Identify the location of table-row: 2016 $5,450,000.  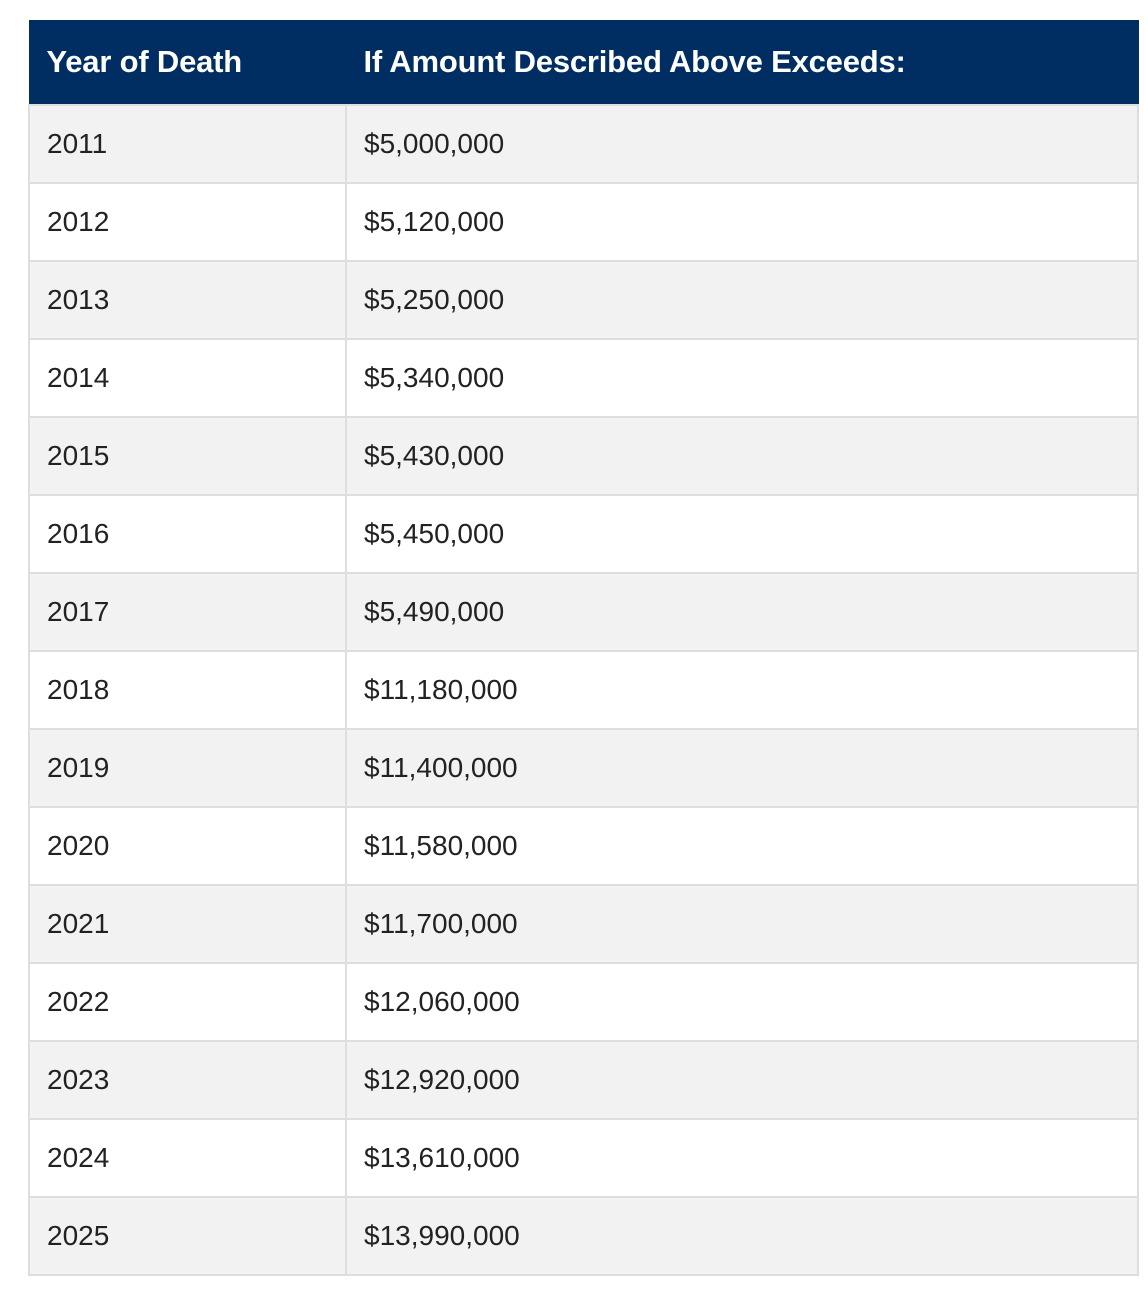
(583, 533).